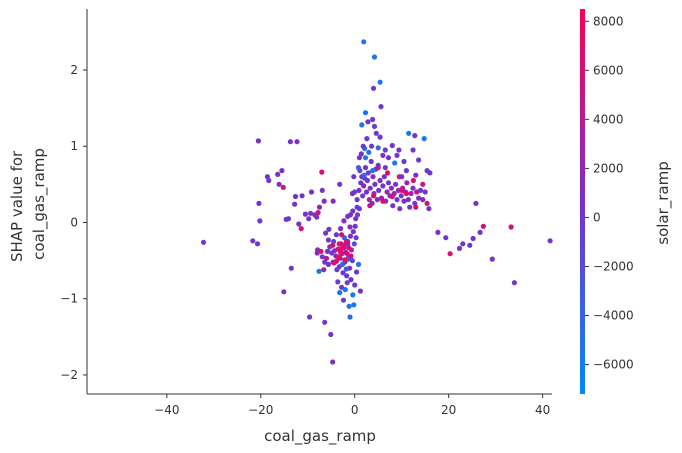 The width and height of the screenshot is (682, 453). I want to click on colorbar-tick-label: −2000, so click(613, 266).